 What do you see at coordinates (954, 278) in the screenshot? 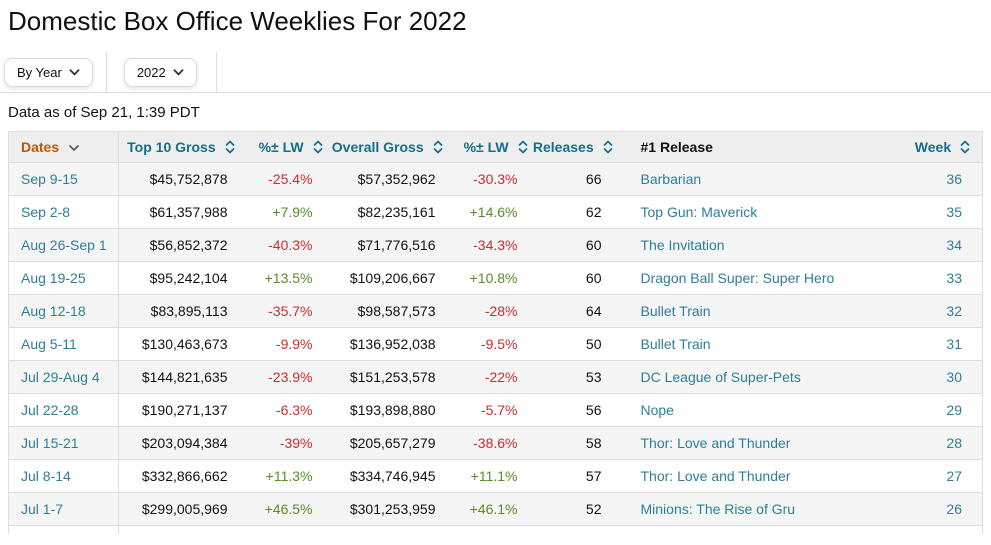
I see `week-link: 33` at bounding box center [954, 278].